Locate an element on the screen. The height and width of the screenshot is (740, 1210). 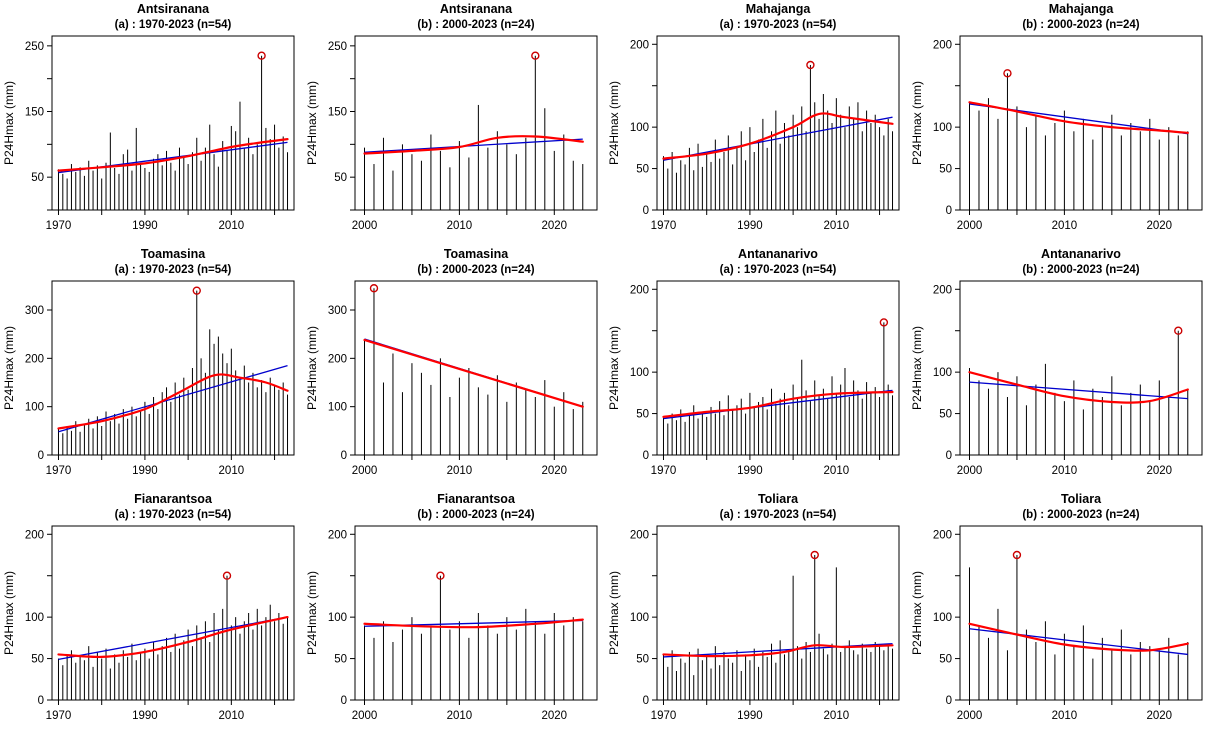
trend-line is located at coordinates (1078, 390).